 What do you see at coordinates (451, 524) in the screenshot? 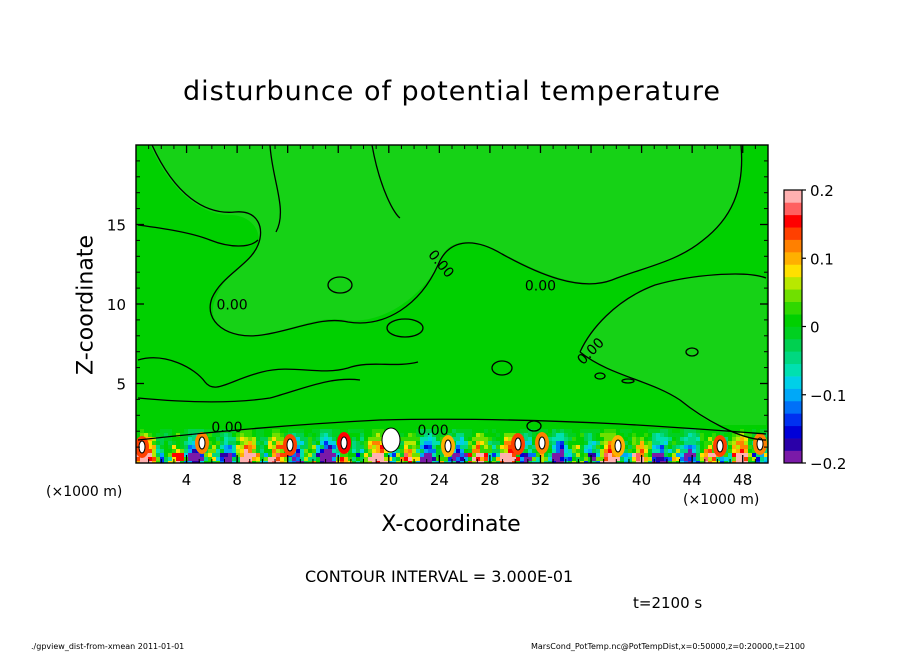
I see `x-axis-label: X-coordinate` at bounding box center [451, 524].